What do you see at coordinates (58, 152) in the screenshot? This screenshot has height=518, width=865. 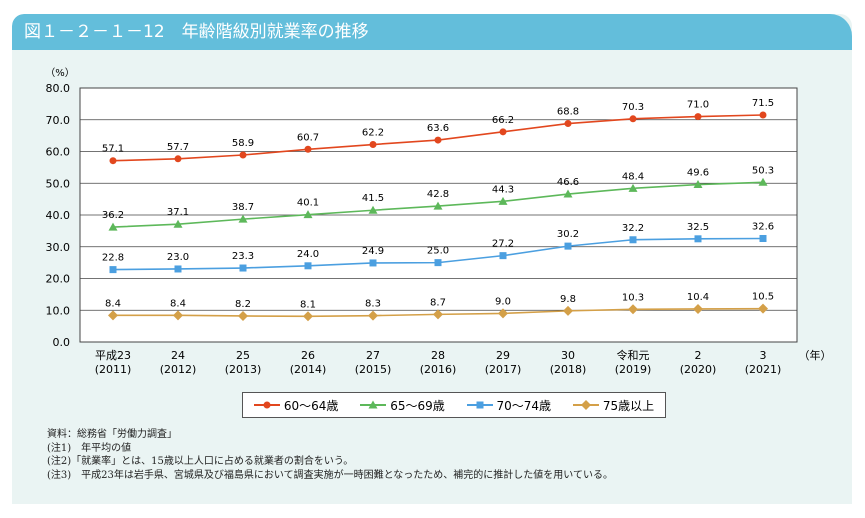 I see `y-tick-label: 60.0` at bounding box center [58, 152].